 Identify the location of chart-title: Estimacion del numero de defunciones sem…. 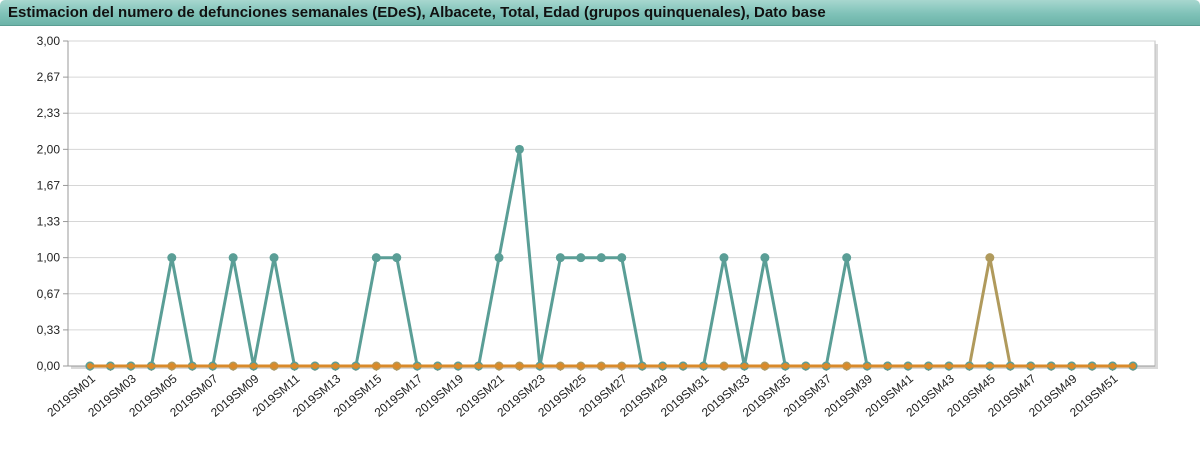
(417, 12).